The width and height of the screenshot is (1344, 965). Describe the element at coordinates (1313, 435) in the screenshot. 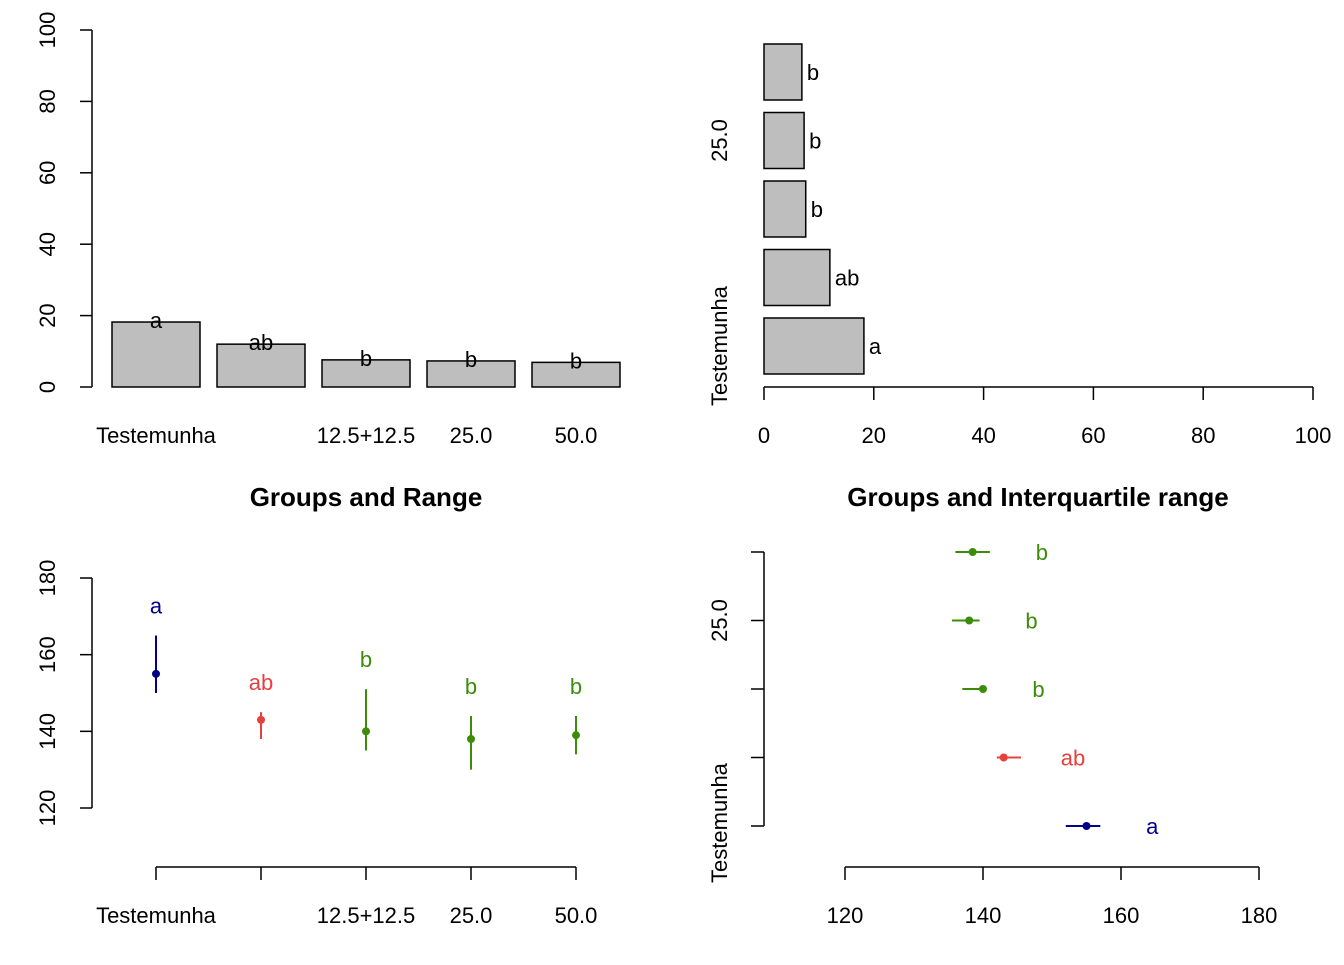

I see `x-tick-label-5: 100` at that location.